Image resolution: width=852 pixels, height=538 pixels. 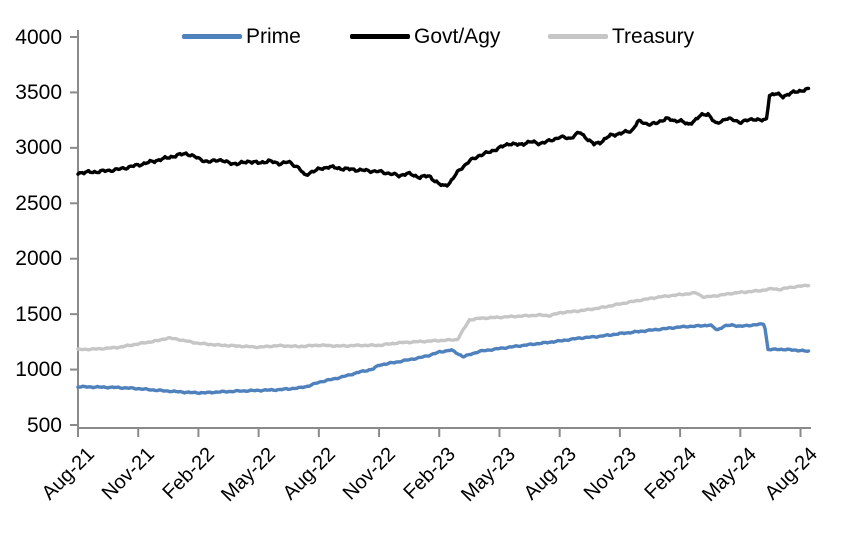 I want to click on y-tick-label: 3000, so click(x=38, y=148).